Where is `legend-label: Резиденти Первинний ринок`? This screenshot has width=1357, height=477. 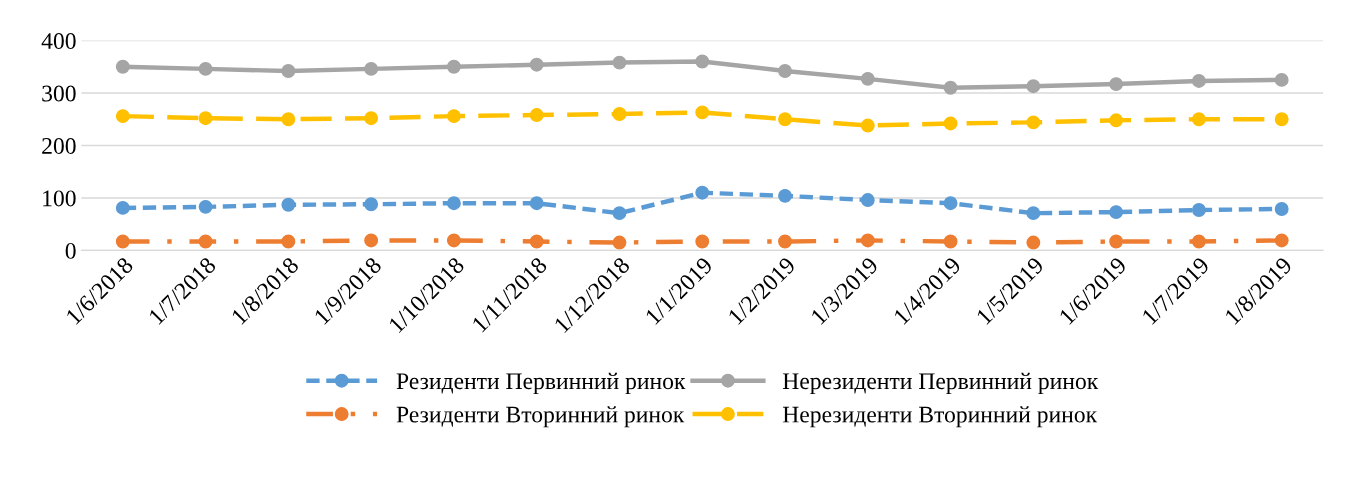 legend-label: Резиденти Первинний ринок is located at coordinates (541, 383).